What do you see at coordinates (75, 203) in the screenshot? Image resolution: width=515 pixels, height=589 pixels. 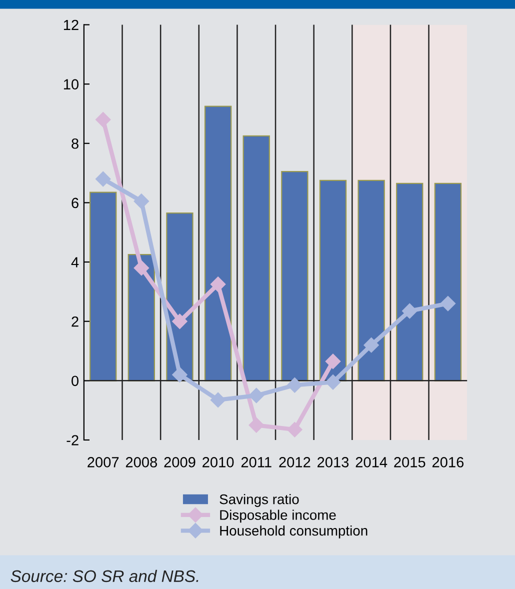 I see `y-tick-label: 6` at bounding box center [75, 203].